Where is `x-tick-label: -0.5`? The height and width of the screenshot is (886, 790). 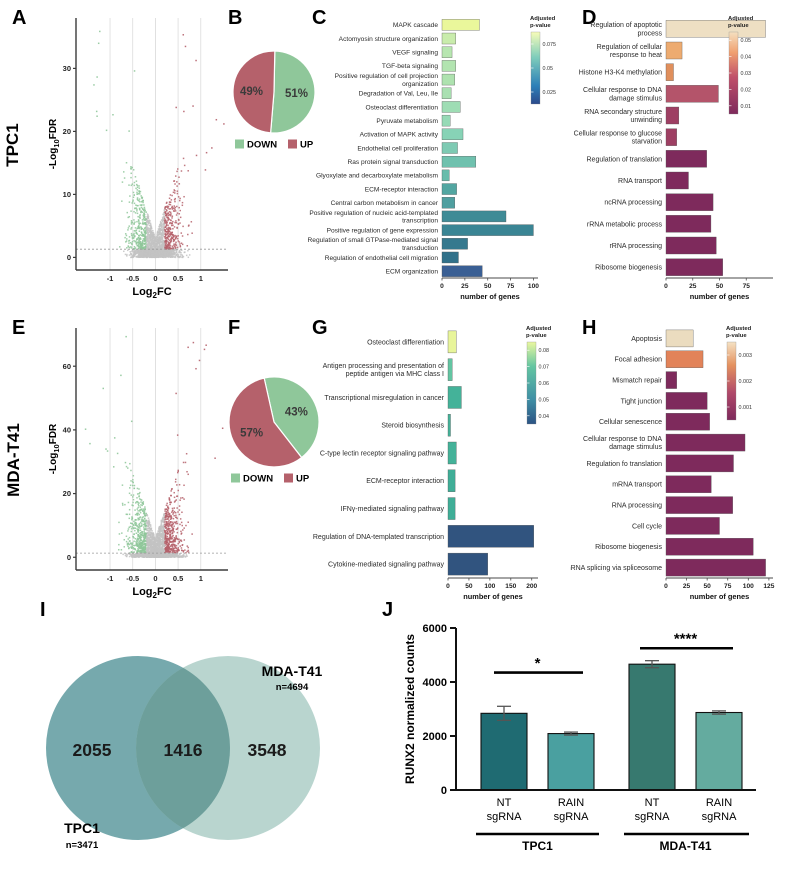
x-tick-label: -0.5 is located at coordinates (132, 278).